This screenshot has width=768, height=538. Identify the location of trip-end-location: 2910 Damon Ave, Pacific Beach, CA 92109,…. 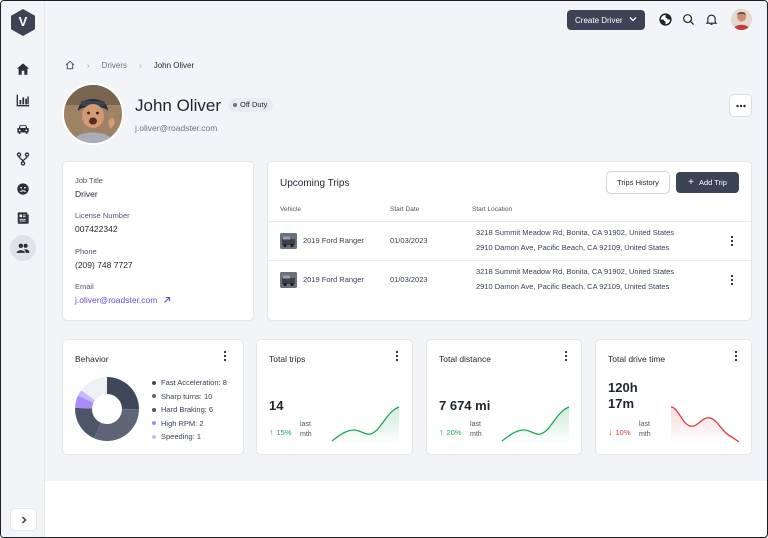
(573, 247).